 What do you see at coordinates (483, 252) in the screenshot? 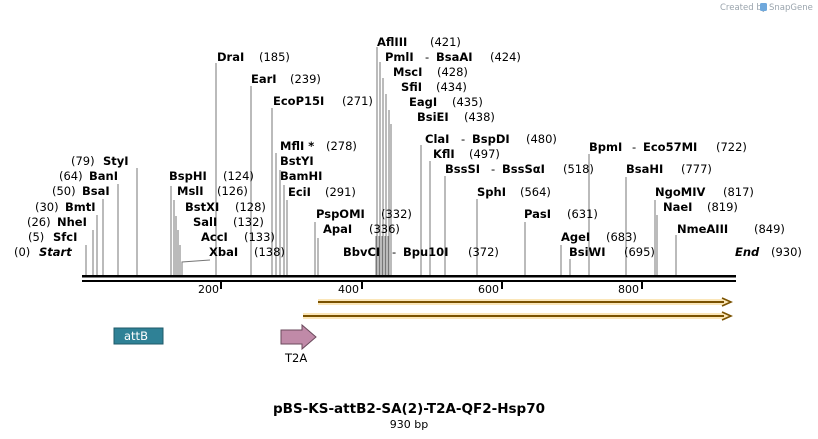
I see `site-pos: (372)` at bounding box center [483, 252].